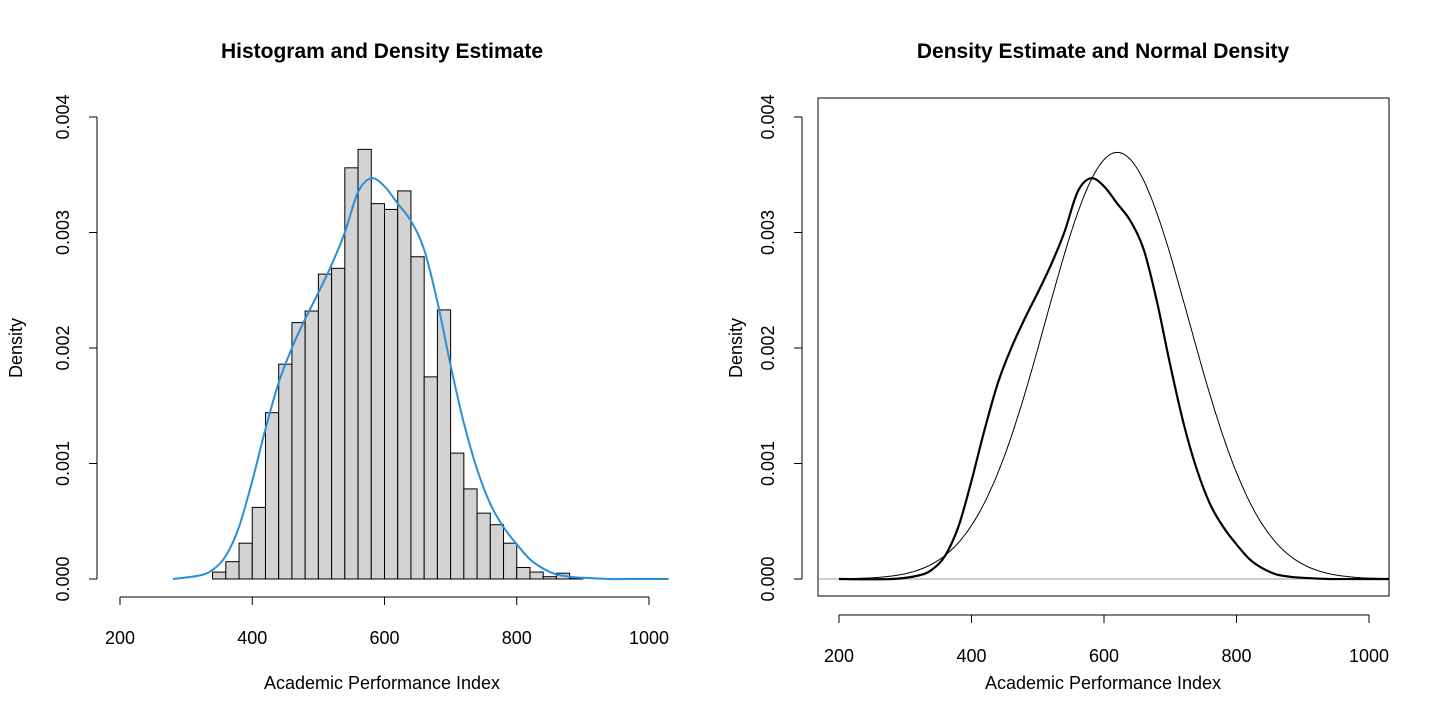  What do you see at coordinates (382, 51) in the screenshot?
I see `chart-title: Histogram and Density Estimate` at bounding box center [382, 51].